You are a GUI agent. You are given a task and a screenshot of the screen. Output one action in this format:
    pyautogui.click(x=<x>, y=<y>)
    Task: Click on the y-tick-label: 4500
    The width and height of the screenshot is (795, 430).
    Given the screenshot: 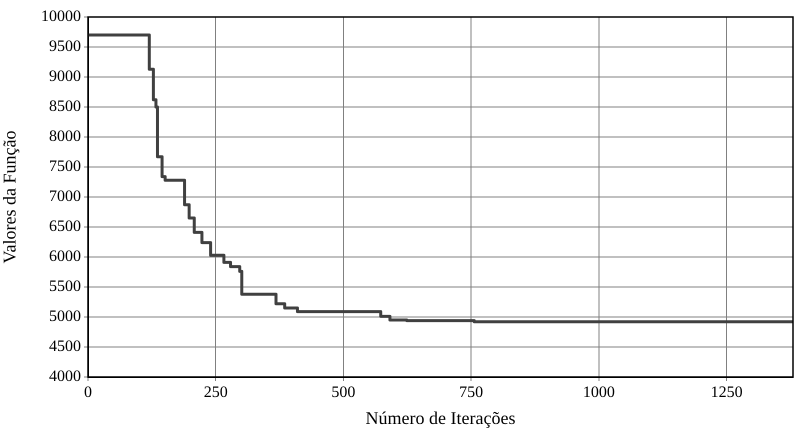 What is the action you would take?
    pyautogui.click(x=65, y=347)
    